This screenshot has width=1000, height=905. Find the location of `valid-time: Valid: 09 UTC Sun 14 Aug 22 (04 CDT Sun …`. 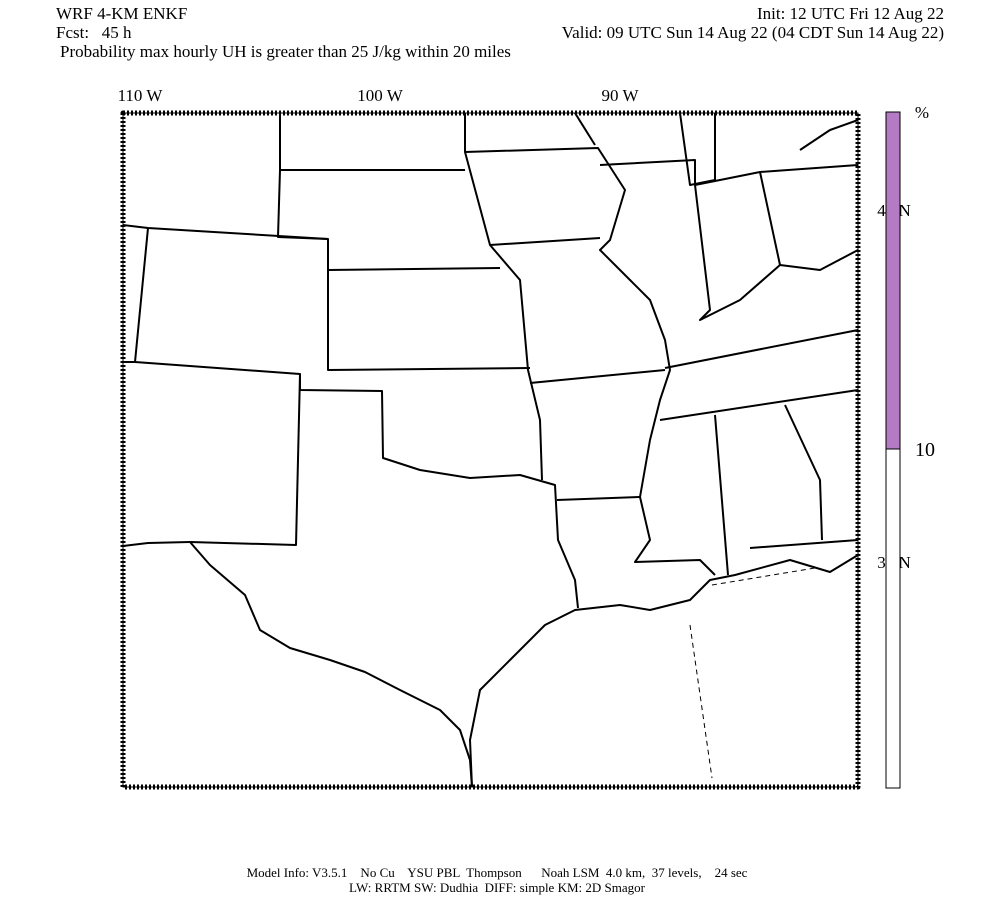

valid-time: Valid: 09 UTC Sun 14 Aug 22 (04 CDT Sun … is located at coordinates (753, 32).